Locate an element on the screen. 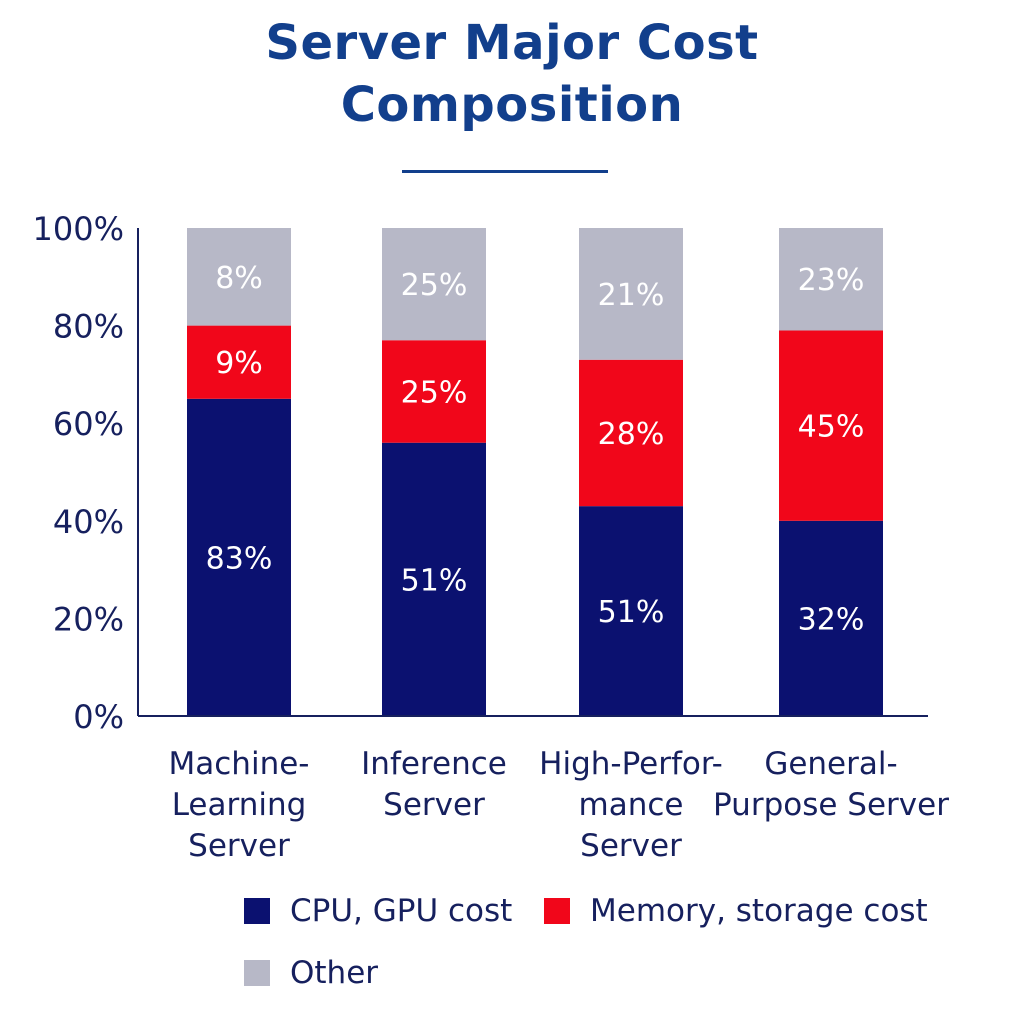 This screenshot has height=1024, width=1024. legend-label-memory-storage: Memory, storage cost is located at coordinates (759, 911).